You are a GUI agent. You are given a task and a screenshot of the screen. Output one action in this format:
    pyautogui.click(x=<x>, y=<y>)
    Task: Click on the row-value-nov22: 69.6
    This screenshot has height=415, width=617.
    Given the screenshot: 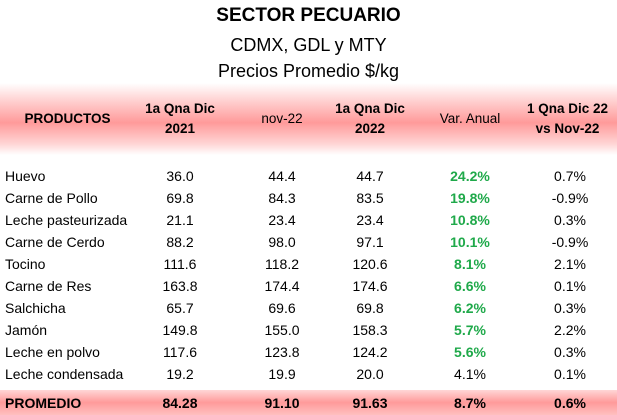 What is the action you would take?
    pyautogui.click(x=282, y=308)
    